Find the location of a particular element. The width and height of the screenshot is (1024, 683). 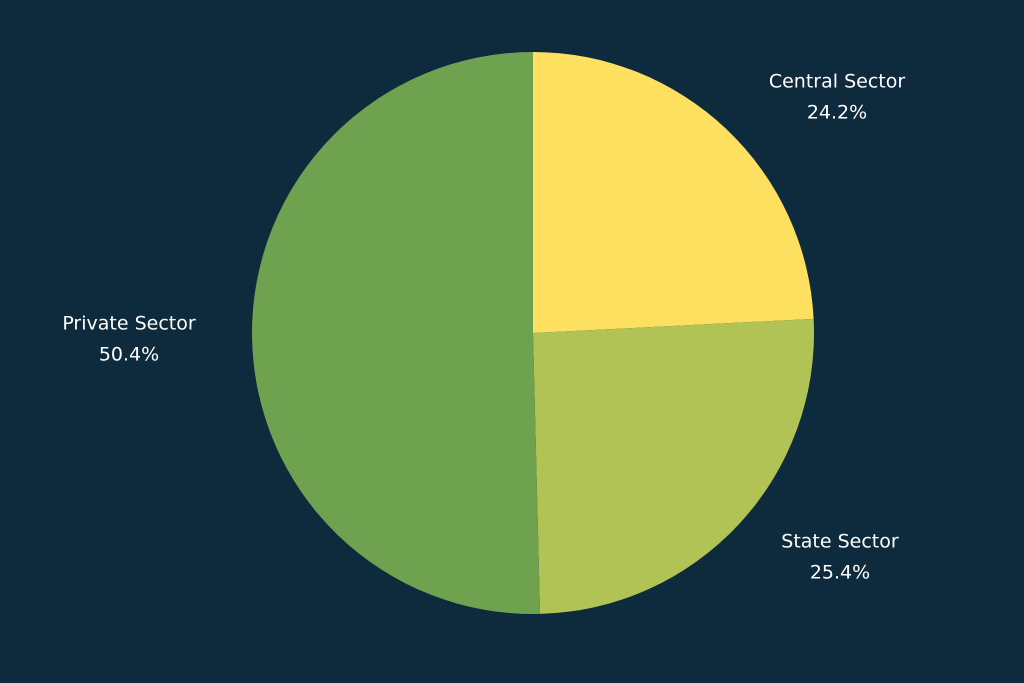

slice-label: Private Sector is located at coordinates (129, 324).